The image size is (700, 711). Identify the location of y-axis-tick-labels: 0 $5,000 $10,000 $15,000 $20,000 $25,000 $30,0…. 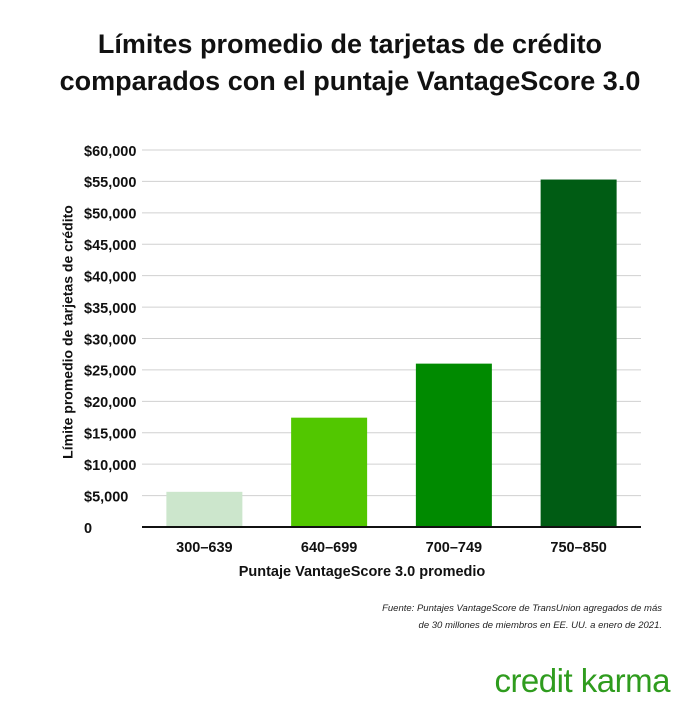
(110, 340).